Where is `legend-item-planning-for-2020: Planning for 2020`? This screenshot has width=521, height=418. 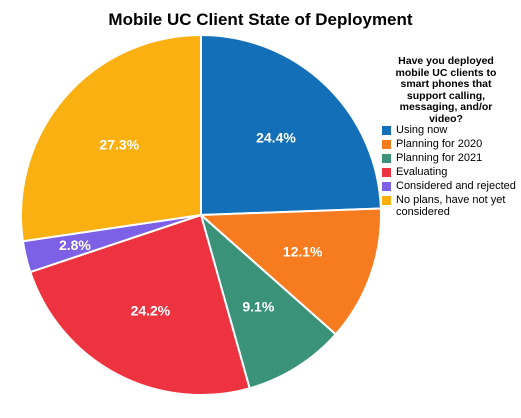 legend-item-planning-for-2020: Planning for 2020 is located at coordinates (450, 144).